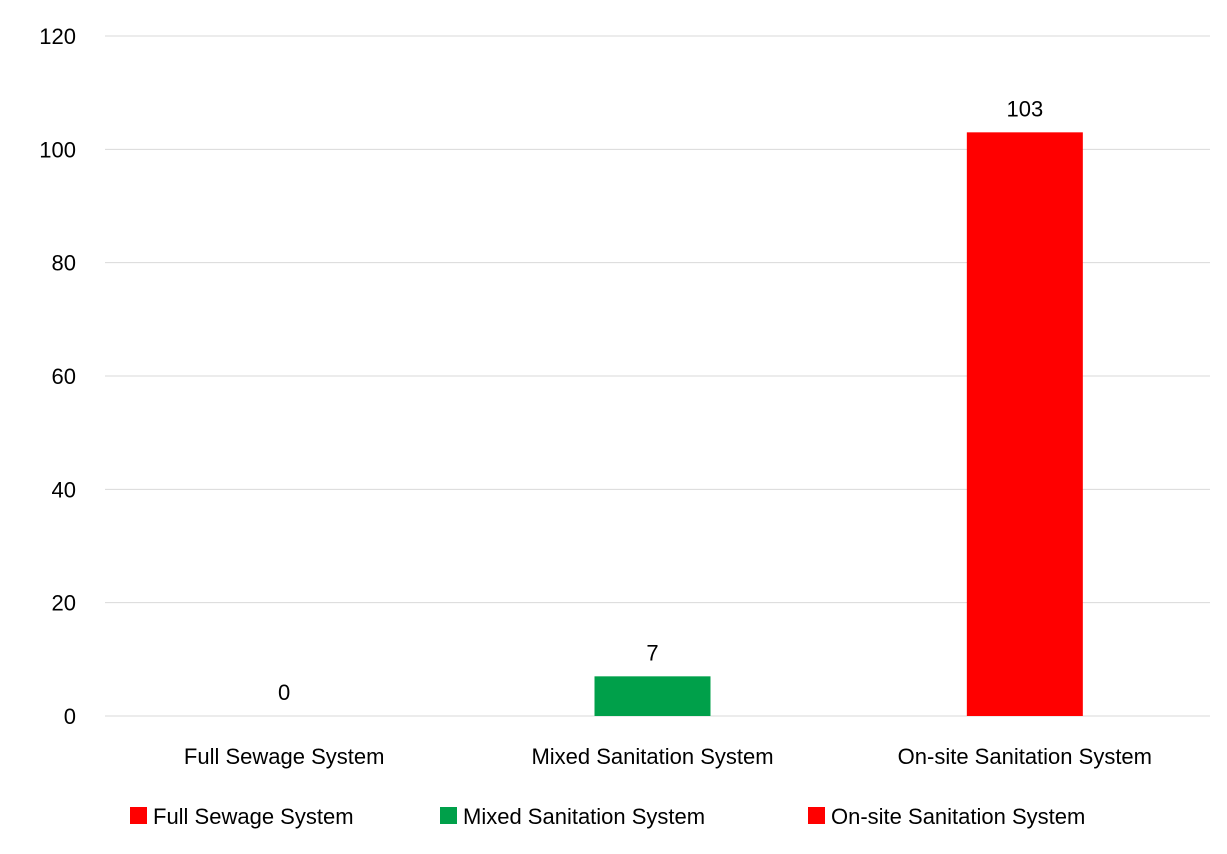 Image resolution: width=1227 pixels, height=854 pixels. I want to click on y-tick-label: 0, so click(70, 716).